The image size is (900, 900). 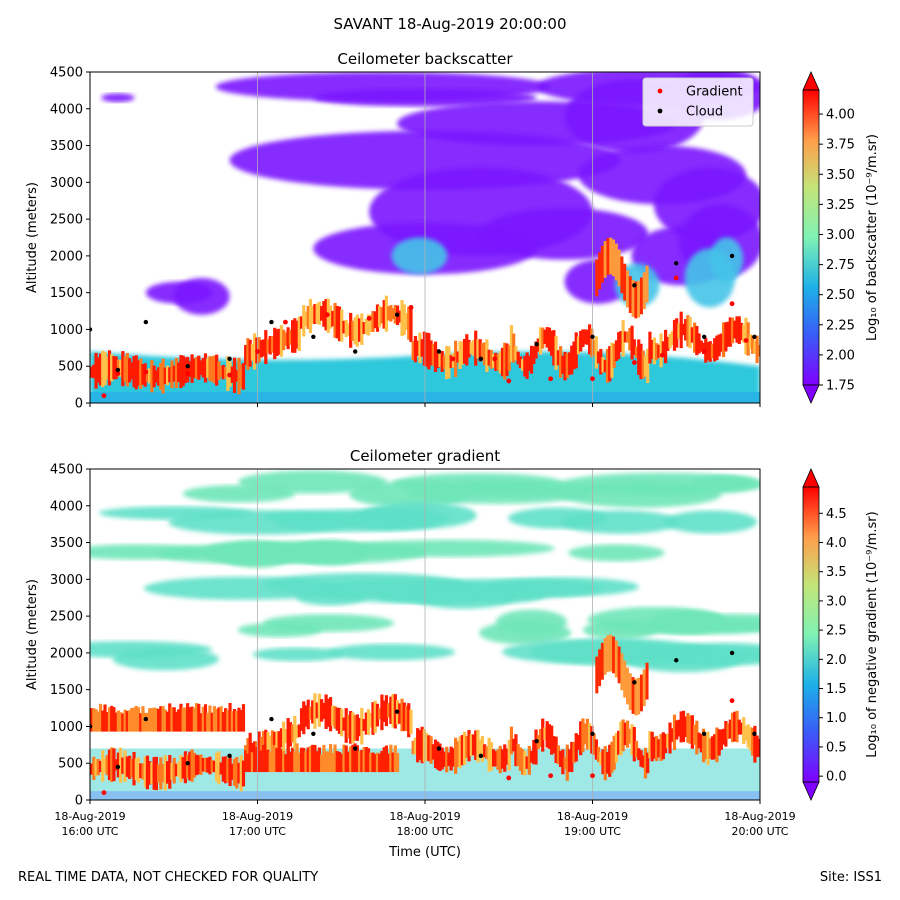 I want to click on y-tick-label-7: 3500, so click(x=66, y=543).